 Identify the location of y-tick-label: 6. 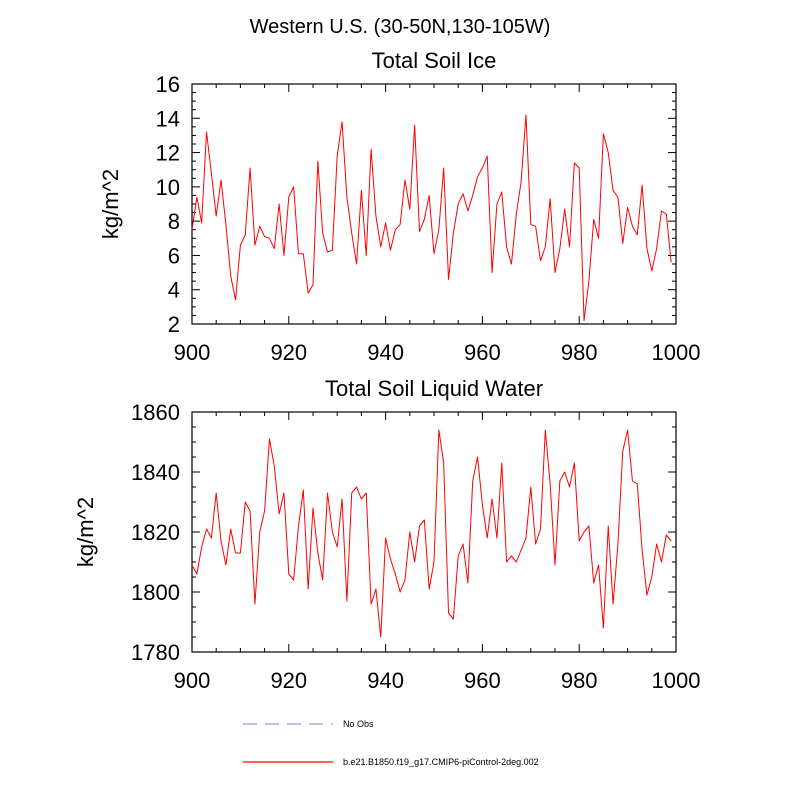
(174, 255).